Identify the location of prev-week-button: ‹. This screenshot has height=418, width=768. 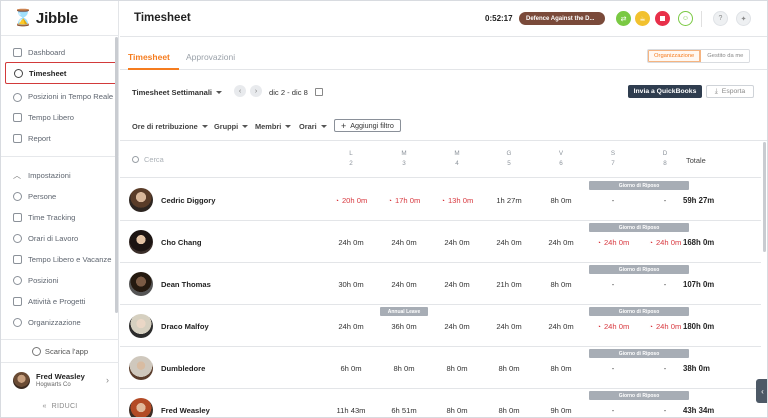
(240, 91).